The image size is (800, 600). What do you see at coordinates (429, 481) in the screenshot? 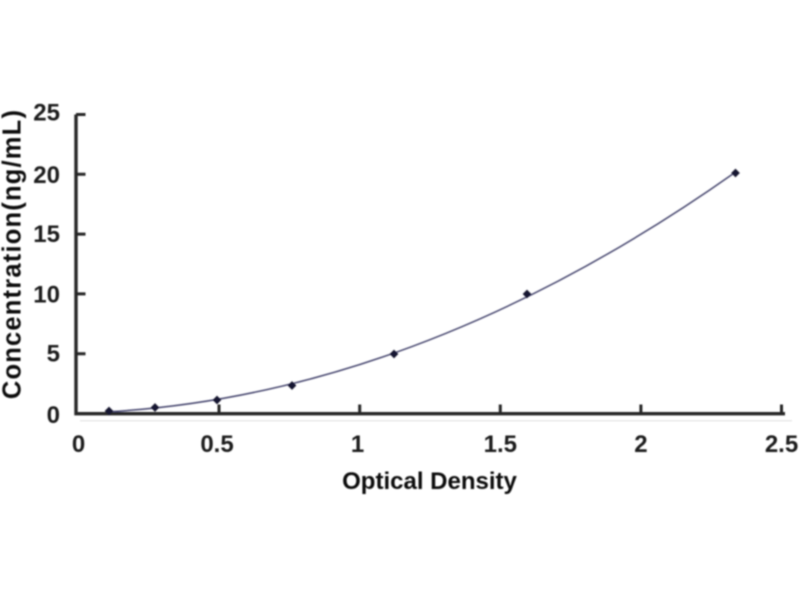
I see `svg-text: Optical Density` at bounding box center [429, 481].